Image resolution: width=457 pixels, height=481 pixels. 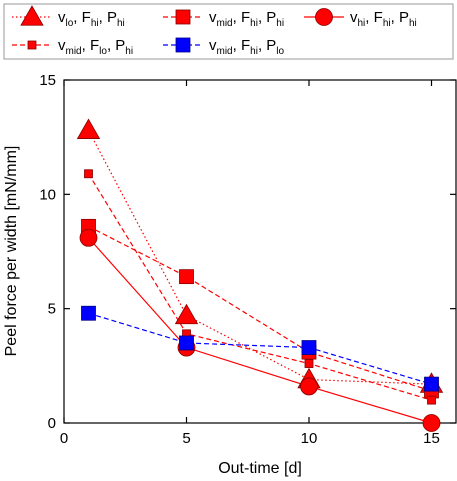 I want to click on x-tick-label: 5, so click(x=186, y=438).